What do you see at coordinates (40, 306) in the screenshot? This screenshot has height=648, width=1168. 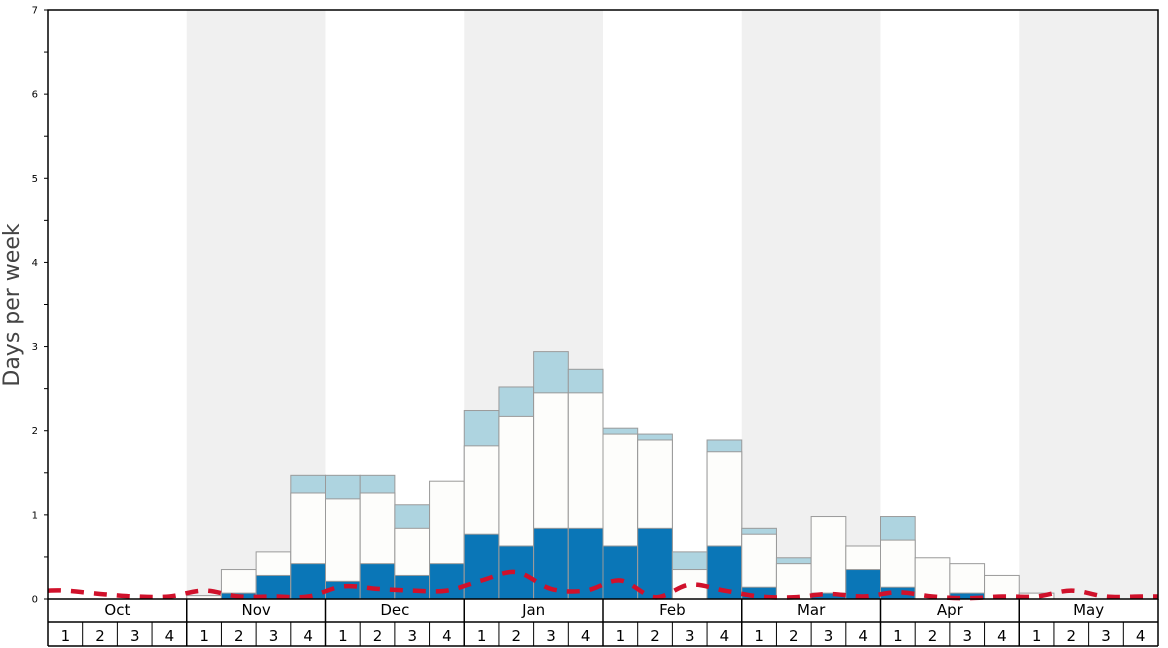 I see `y-axis: 0 1 2 3 4 5 6 7` at bounding box center [40, 306].